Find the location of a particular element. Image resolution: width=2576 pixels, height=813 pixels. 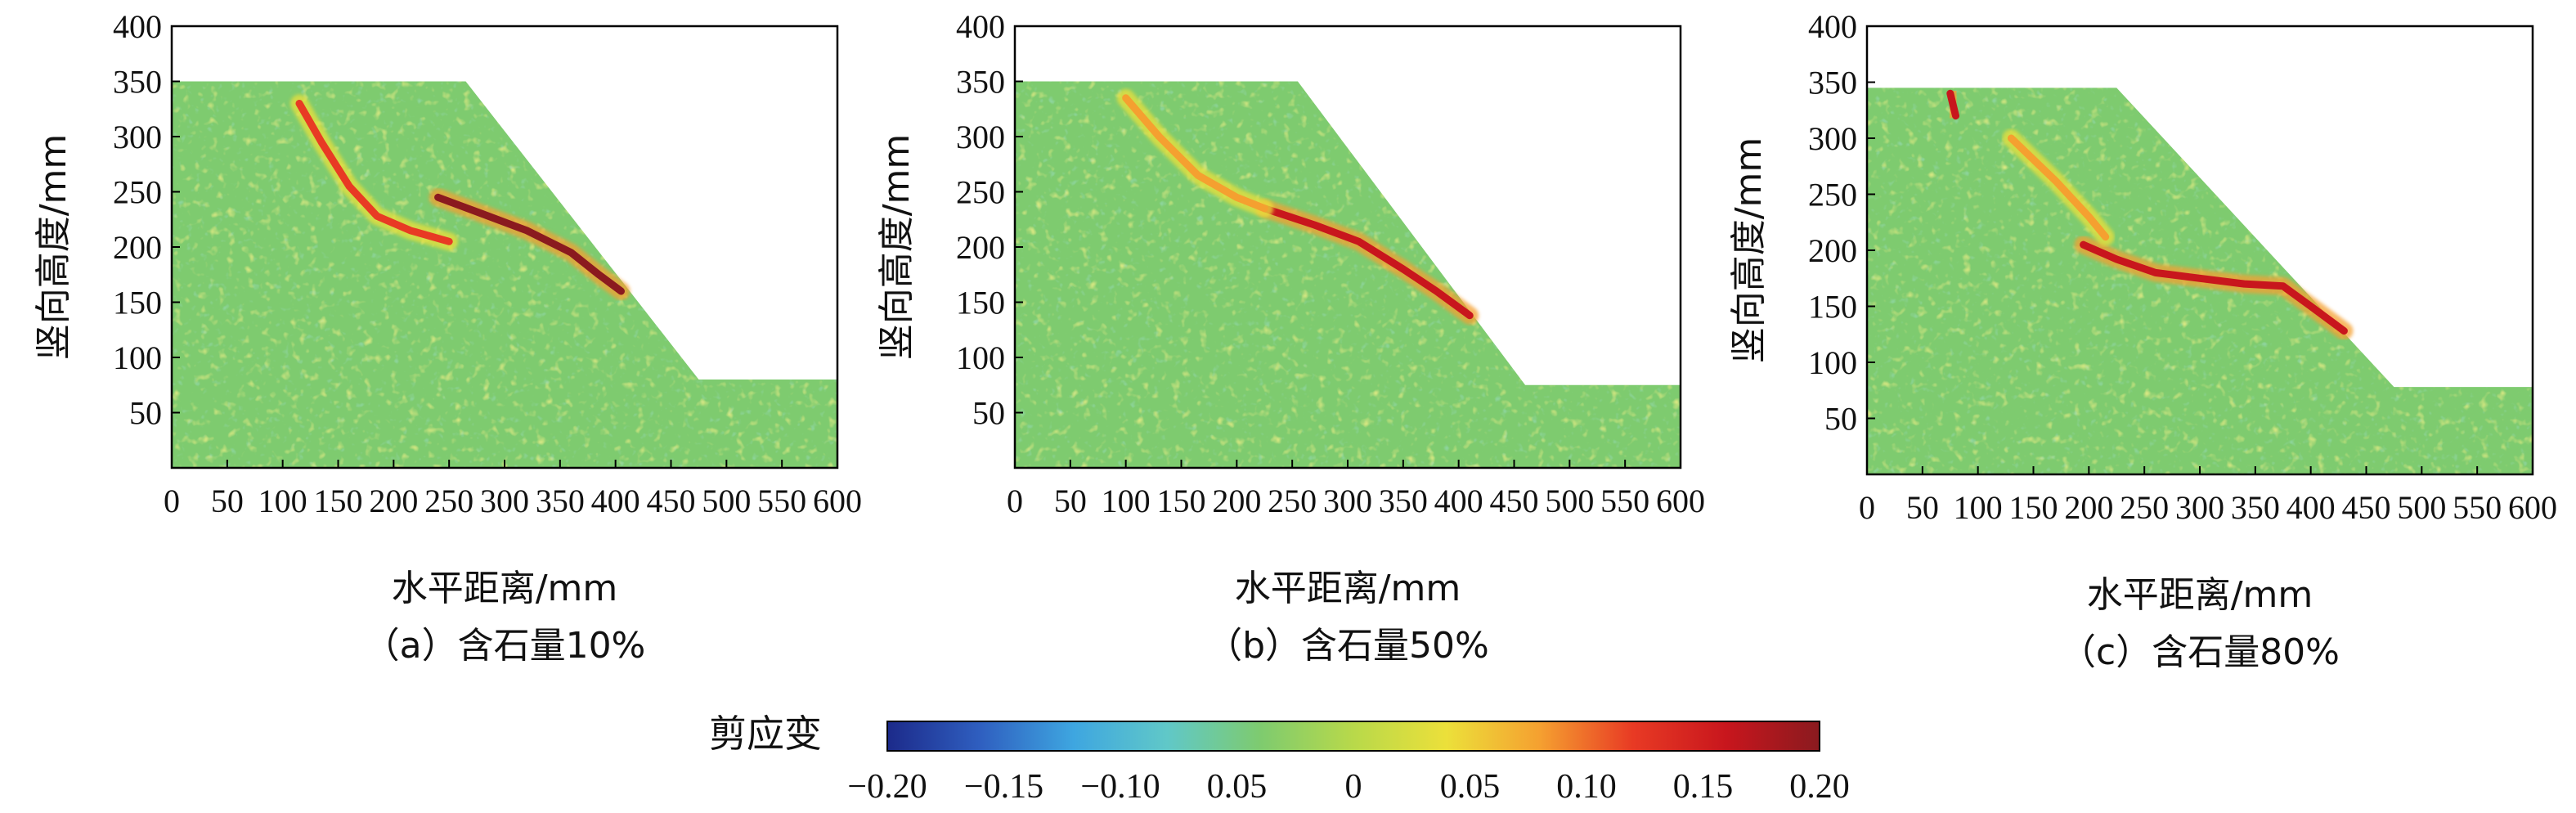

colorbar-title: 剪应变 is located at coordinates (765, 734).